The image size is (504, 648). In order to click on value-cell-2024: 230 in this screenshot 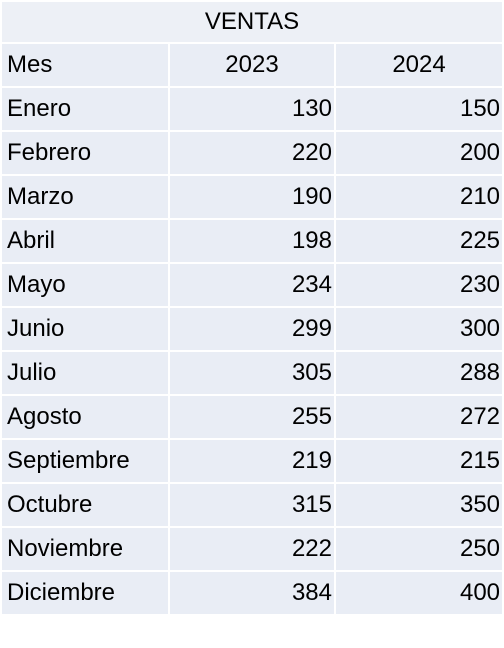, I will do `click(418, 285)`.